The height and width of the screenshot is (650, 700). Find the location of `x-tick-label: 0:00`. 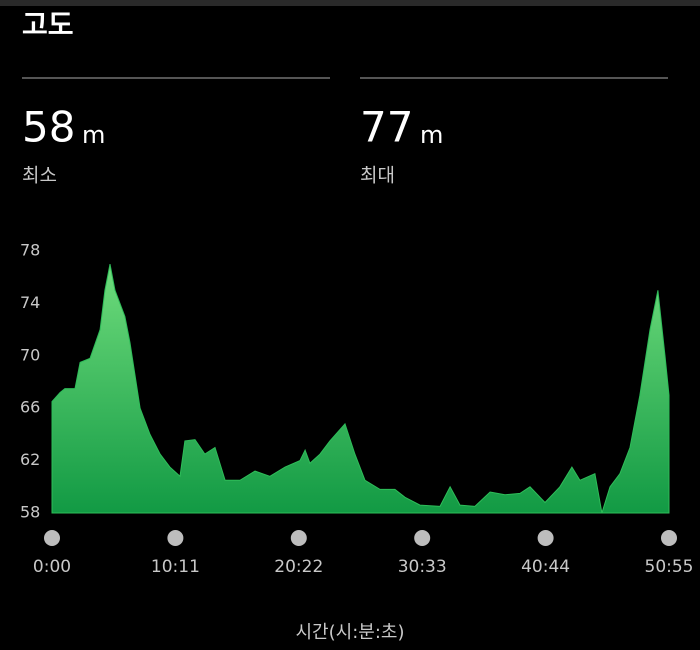

x-tick-label: 0:00 is located at coordinates (52, 567).